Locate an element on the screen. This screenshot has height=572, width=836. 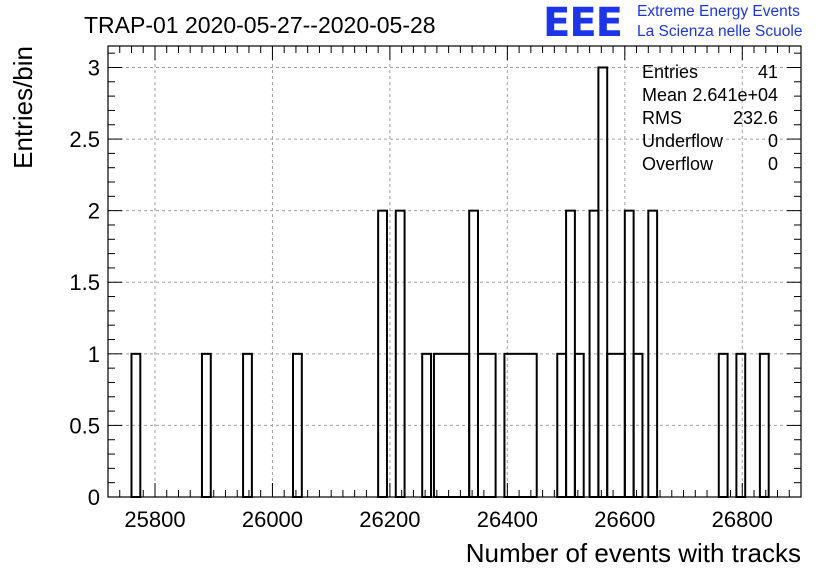
y-tick-label: 2 is located at coordinates (94, 211).